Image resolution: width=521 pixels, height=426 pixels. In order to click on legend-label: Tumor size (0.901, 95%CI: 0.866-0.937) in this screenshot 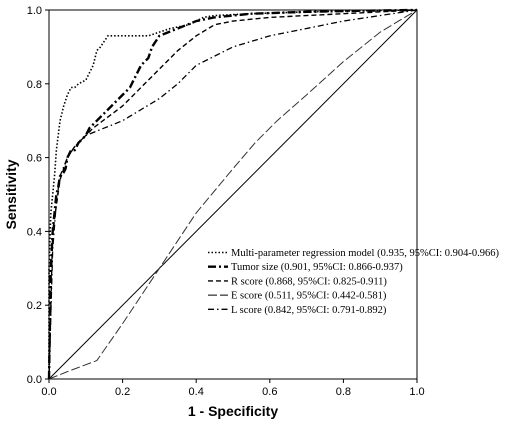, I will do `click(317, 267)`.